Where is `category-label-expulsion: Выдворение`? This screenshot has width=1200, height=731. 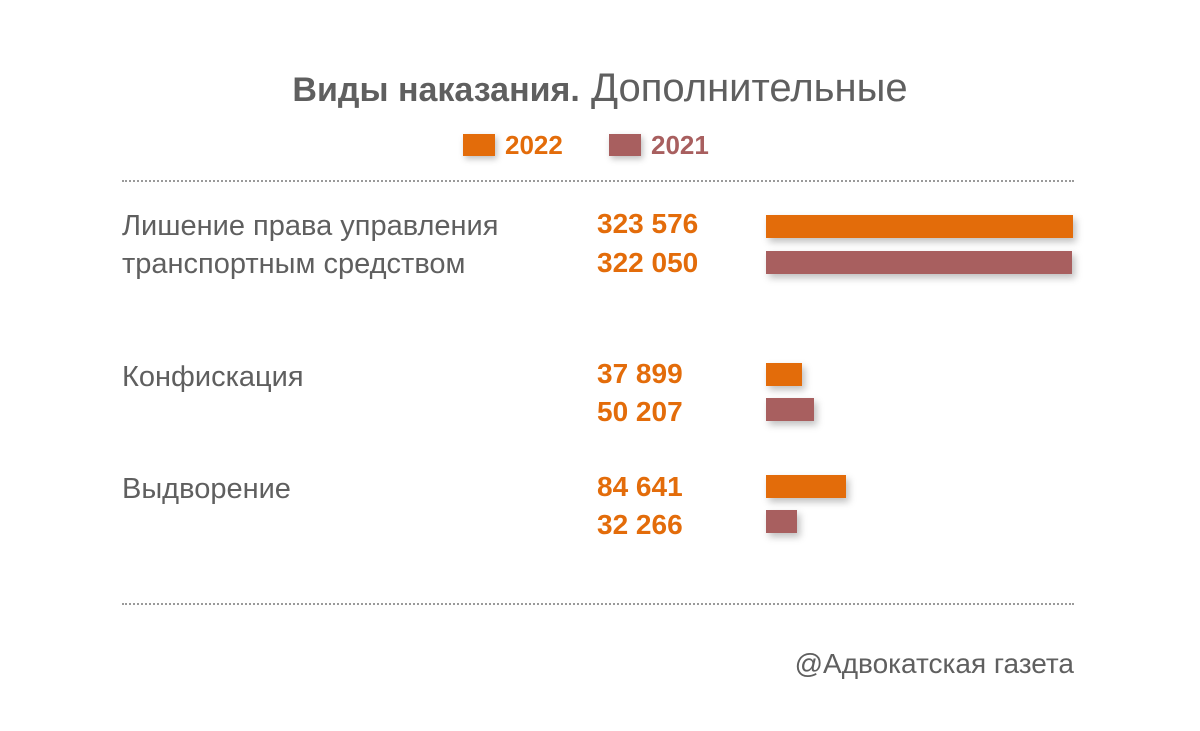
category-label-expulsion: Выдворение is located at coordinates (206, 489).